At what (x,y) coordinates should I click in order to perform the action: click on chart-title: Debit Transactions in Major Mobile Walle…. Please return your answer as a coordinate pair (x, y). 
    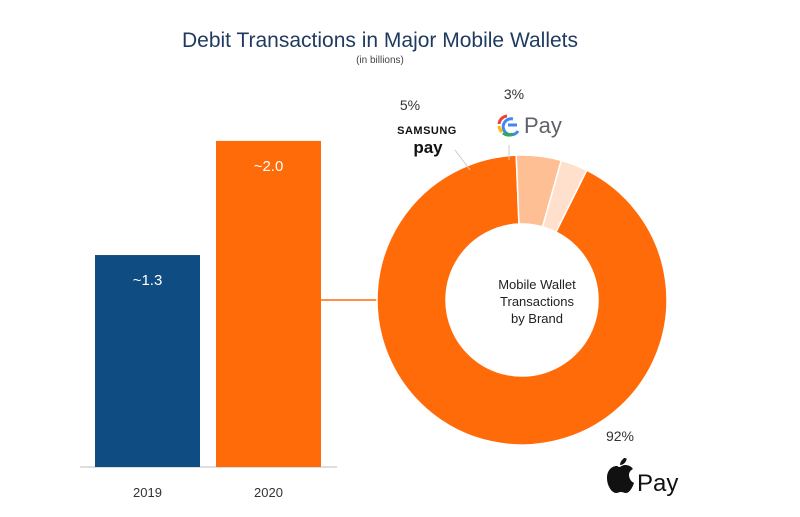
    Looking at the image, I should click on (380, 40).